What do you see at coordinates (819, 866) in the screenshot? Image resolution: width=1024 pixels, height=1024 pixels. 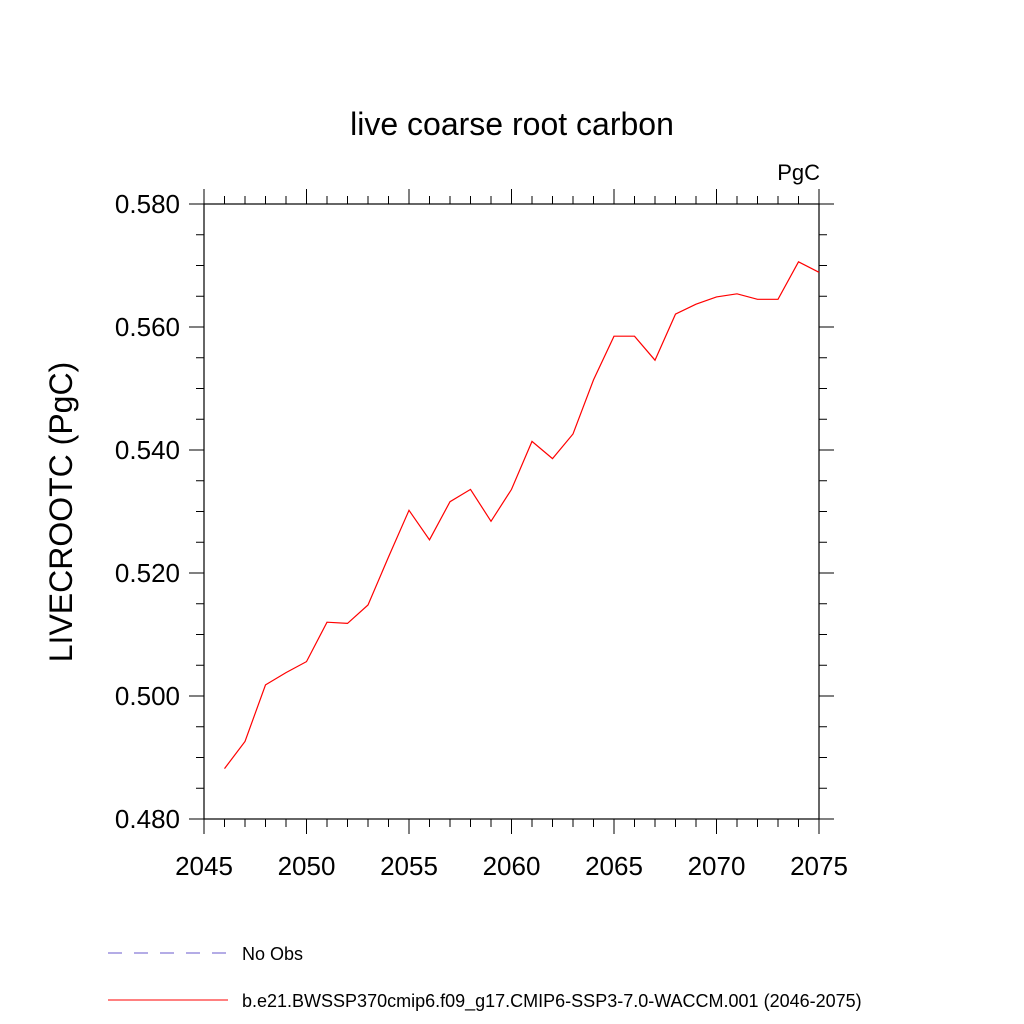 I see `x-tick-label: 2075` at bounding box center [819, 866].